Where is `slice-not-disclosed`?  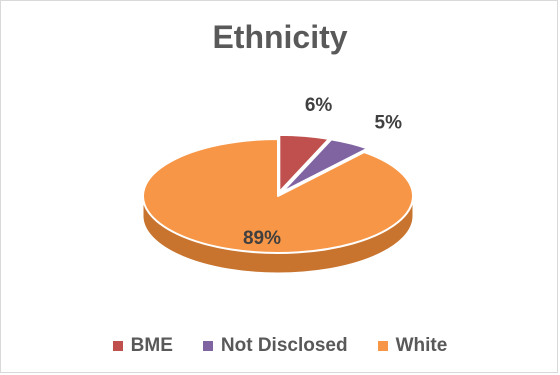
slice-not-disclosed is located at coordinates (324, 166).